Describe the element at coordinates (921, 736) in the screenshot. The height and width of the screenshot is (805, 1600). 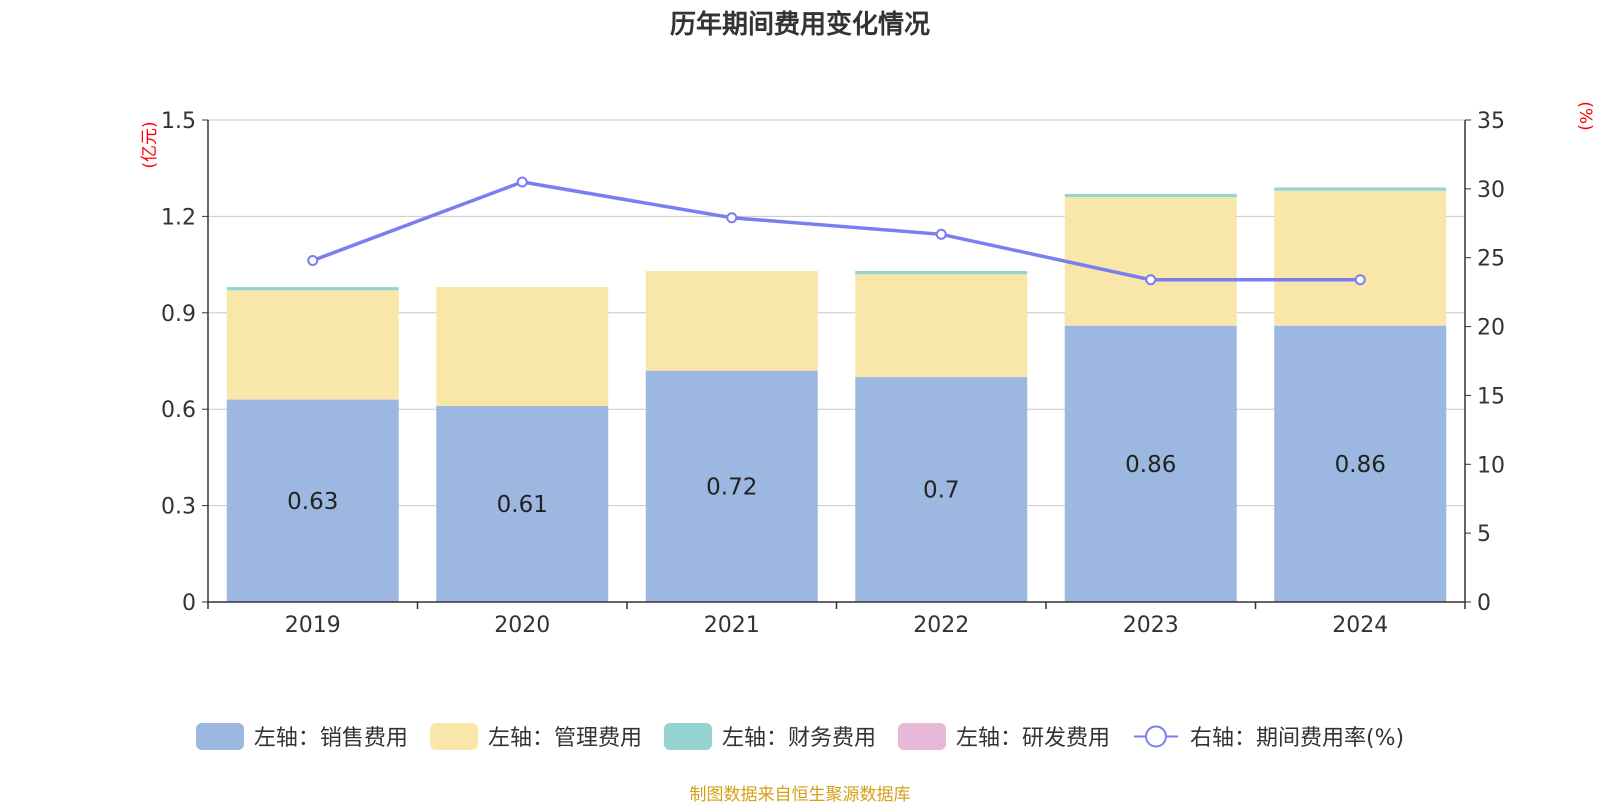
I see `legend-swatch-rd` at that location.